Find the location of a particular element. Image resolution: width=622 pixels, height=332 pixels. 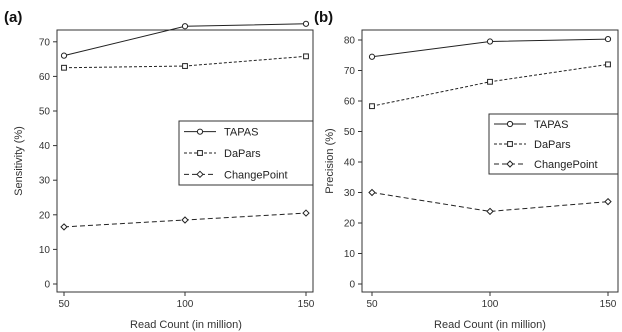

panel-a-legend: TAPAS DaPars ChangePoint is located at coordinates (246, 153).